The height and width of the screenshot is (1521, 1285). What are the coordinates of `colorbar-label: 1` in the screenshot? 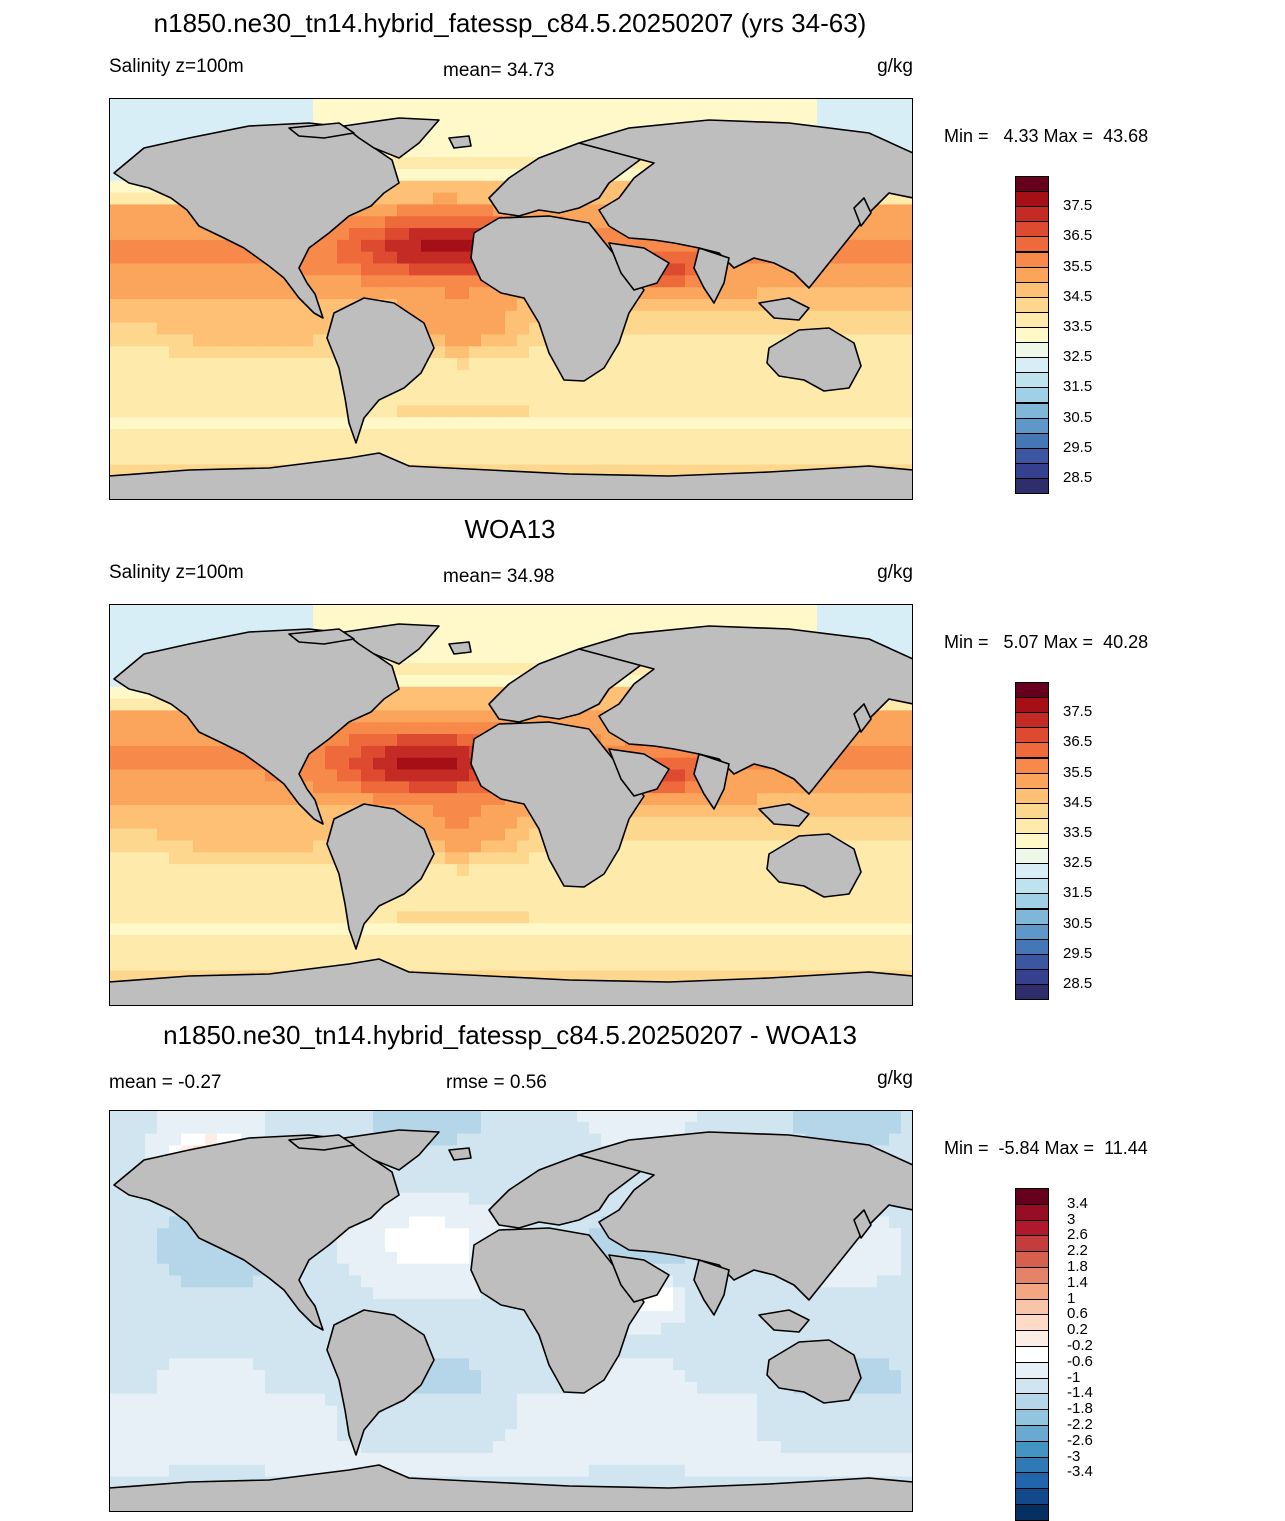 It's located at (1071, 1298).